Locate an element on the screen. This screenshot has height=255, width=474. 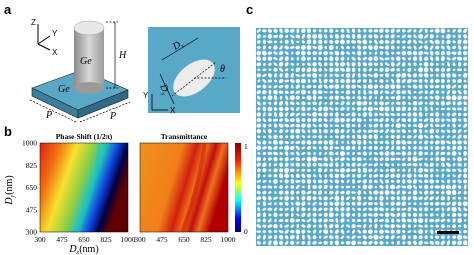
axis-label: X is located at coordinates (173, 110).